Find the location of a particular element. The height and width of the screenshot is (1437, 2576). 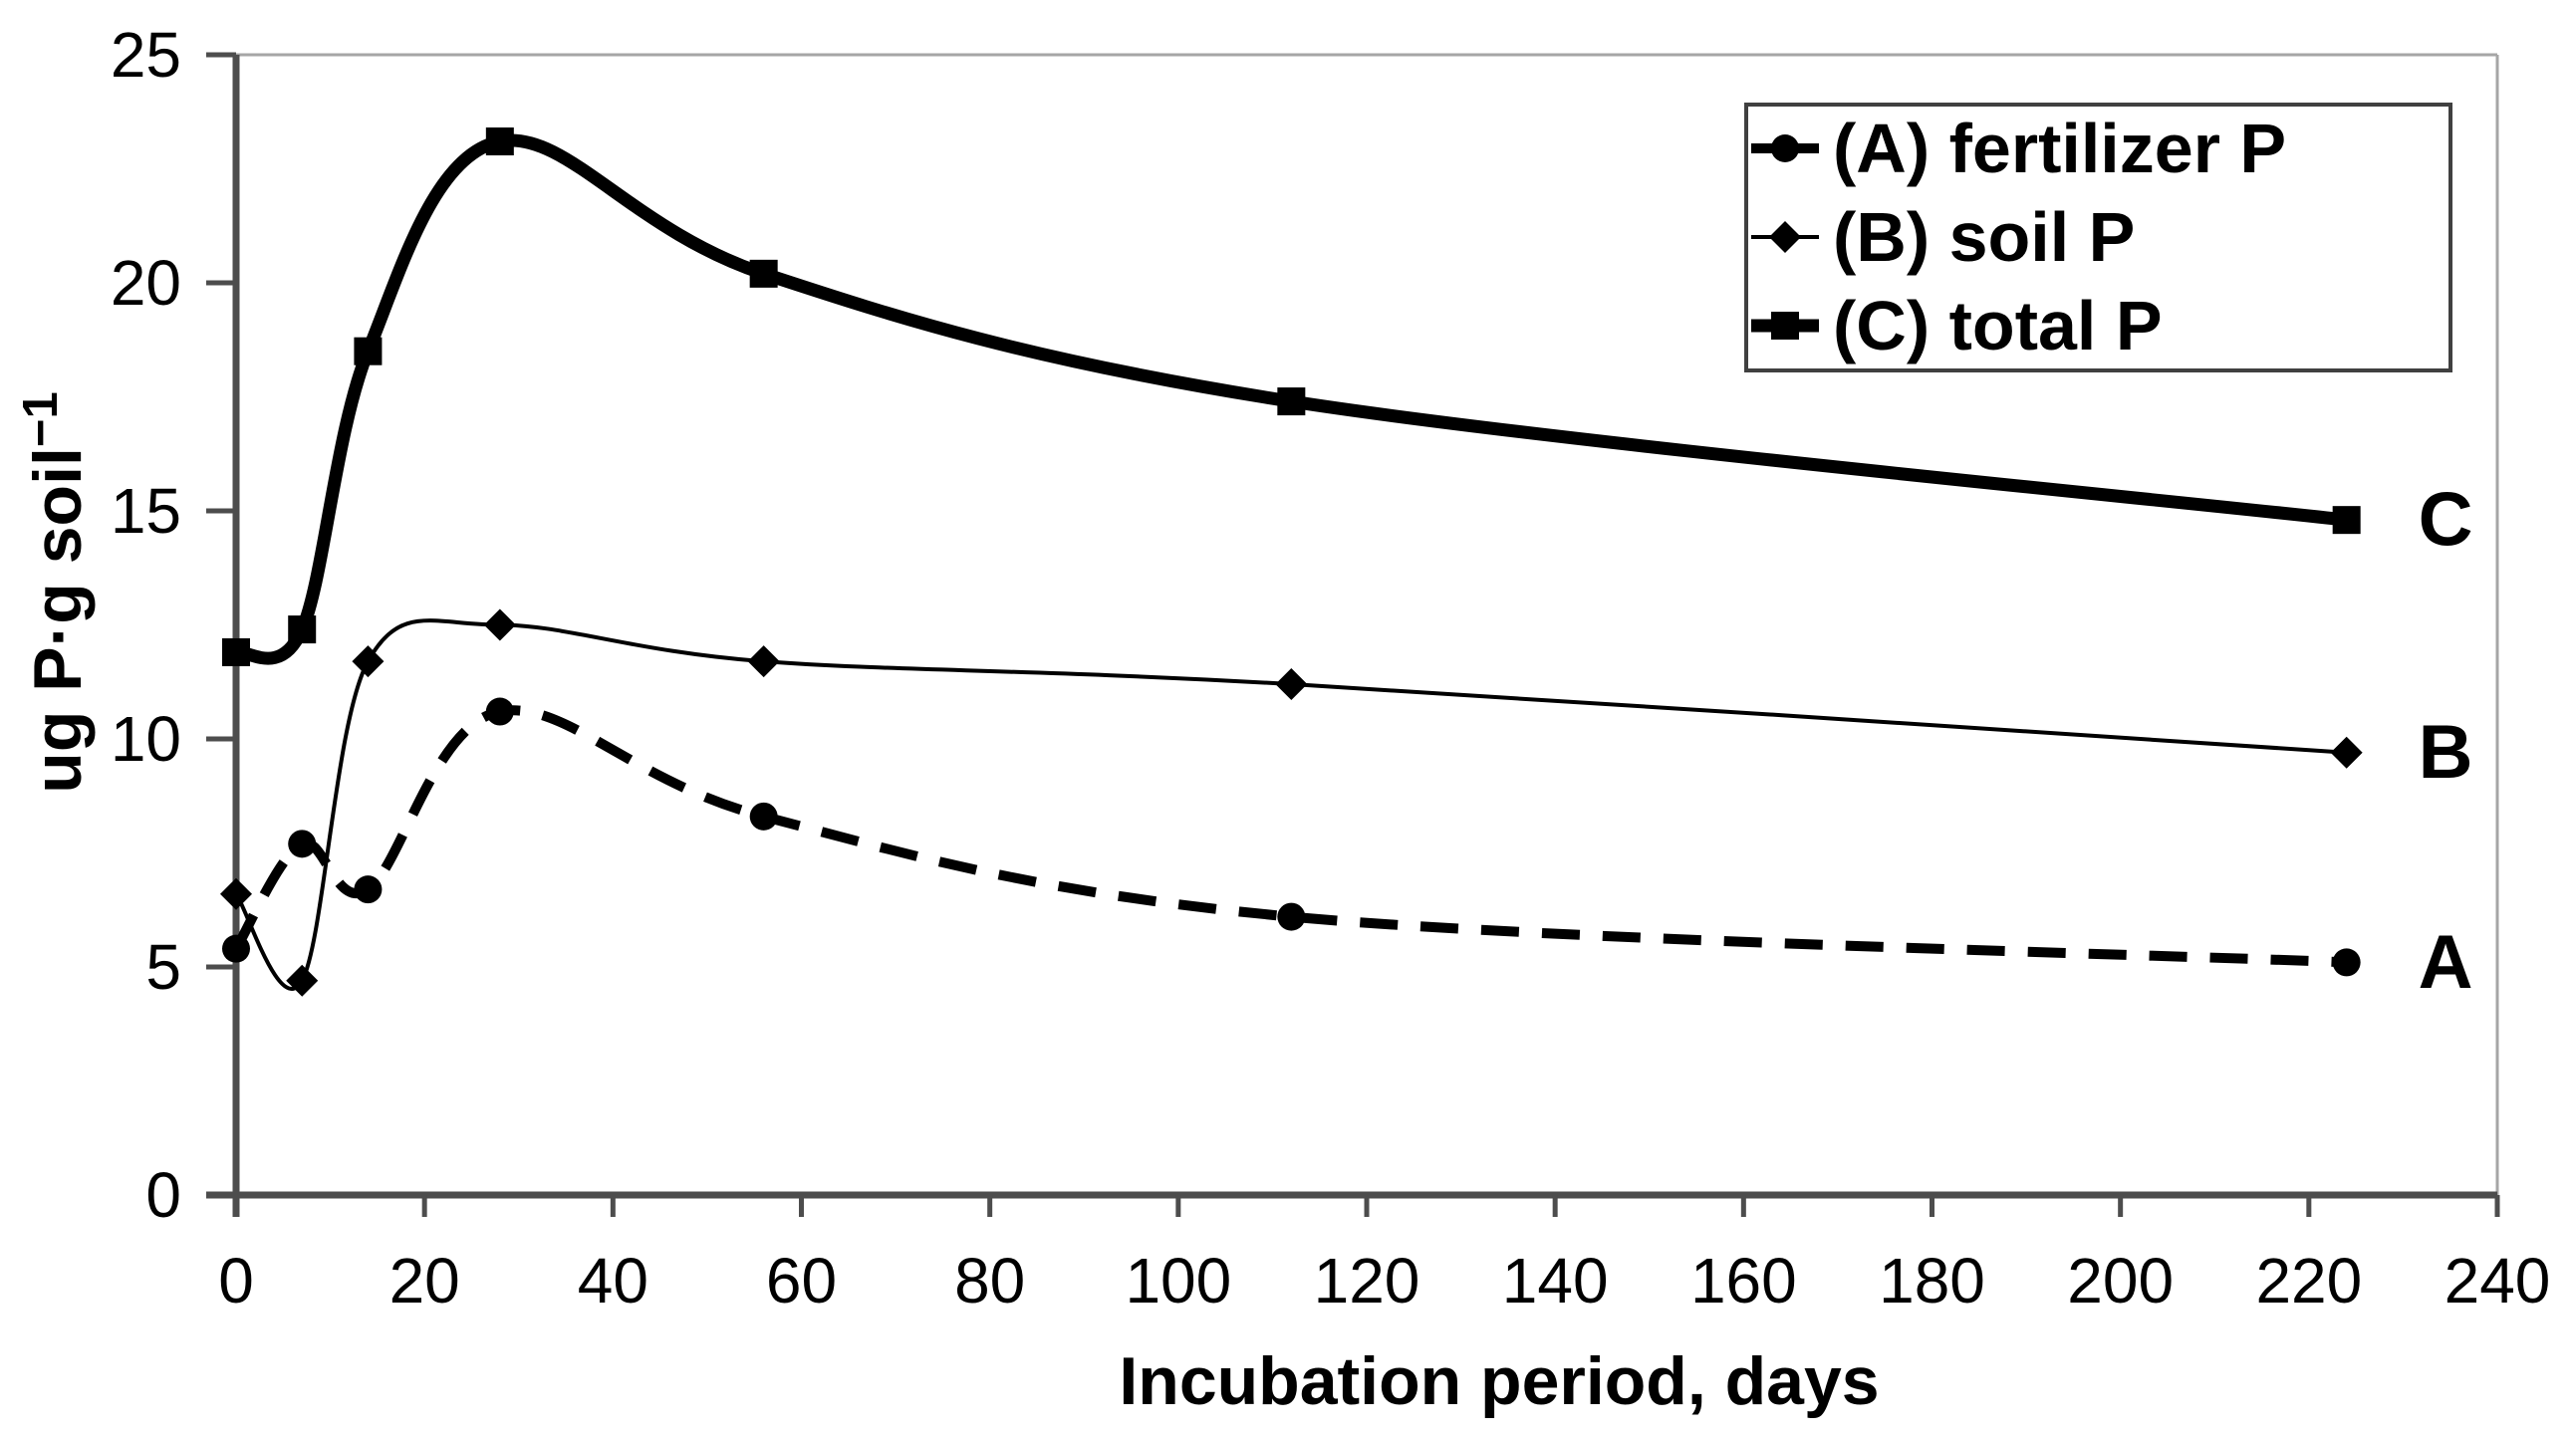

x-tick-label: 120 is located at coordinates (1367, 1281).